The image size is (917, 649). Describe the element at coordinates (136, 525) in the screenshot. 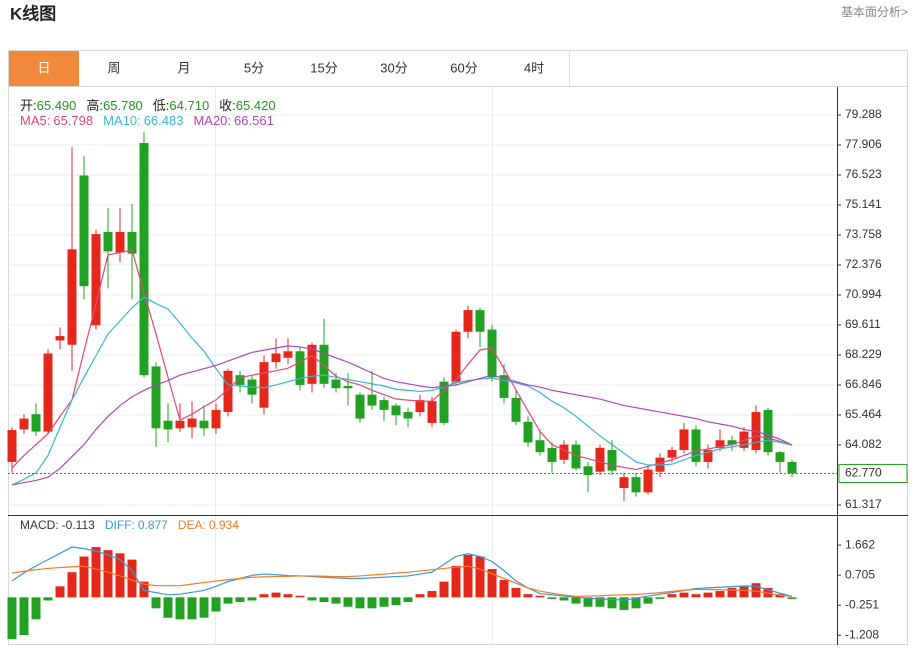

I see `legend-item: DIFF: 0.877` at that location.